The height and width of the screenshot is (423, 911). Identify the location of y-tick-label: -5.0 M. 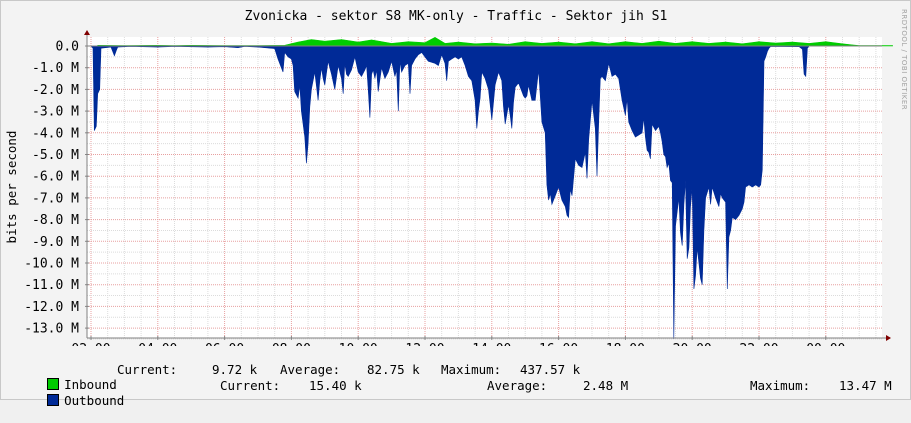
(55, 155).